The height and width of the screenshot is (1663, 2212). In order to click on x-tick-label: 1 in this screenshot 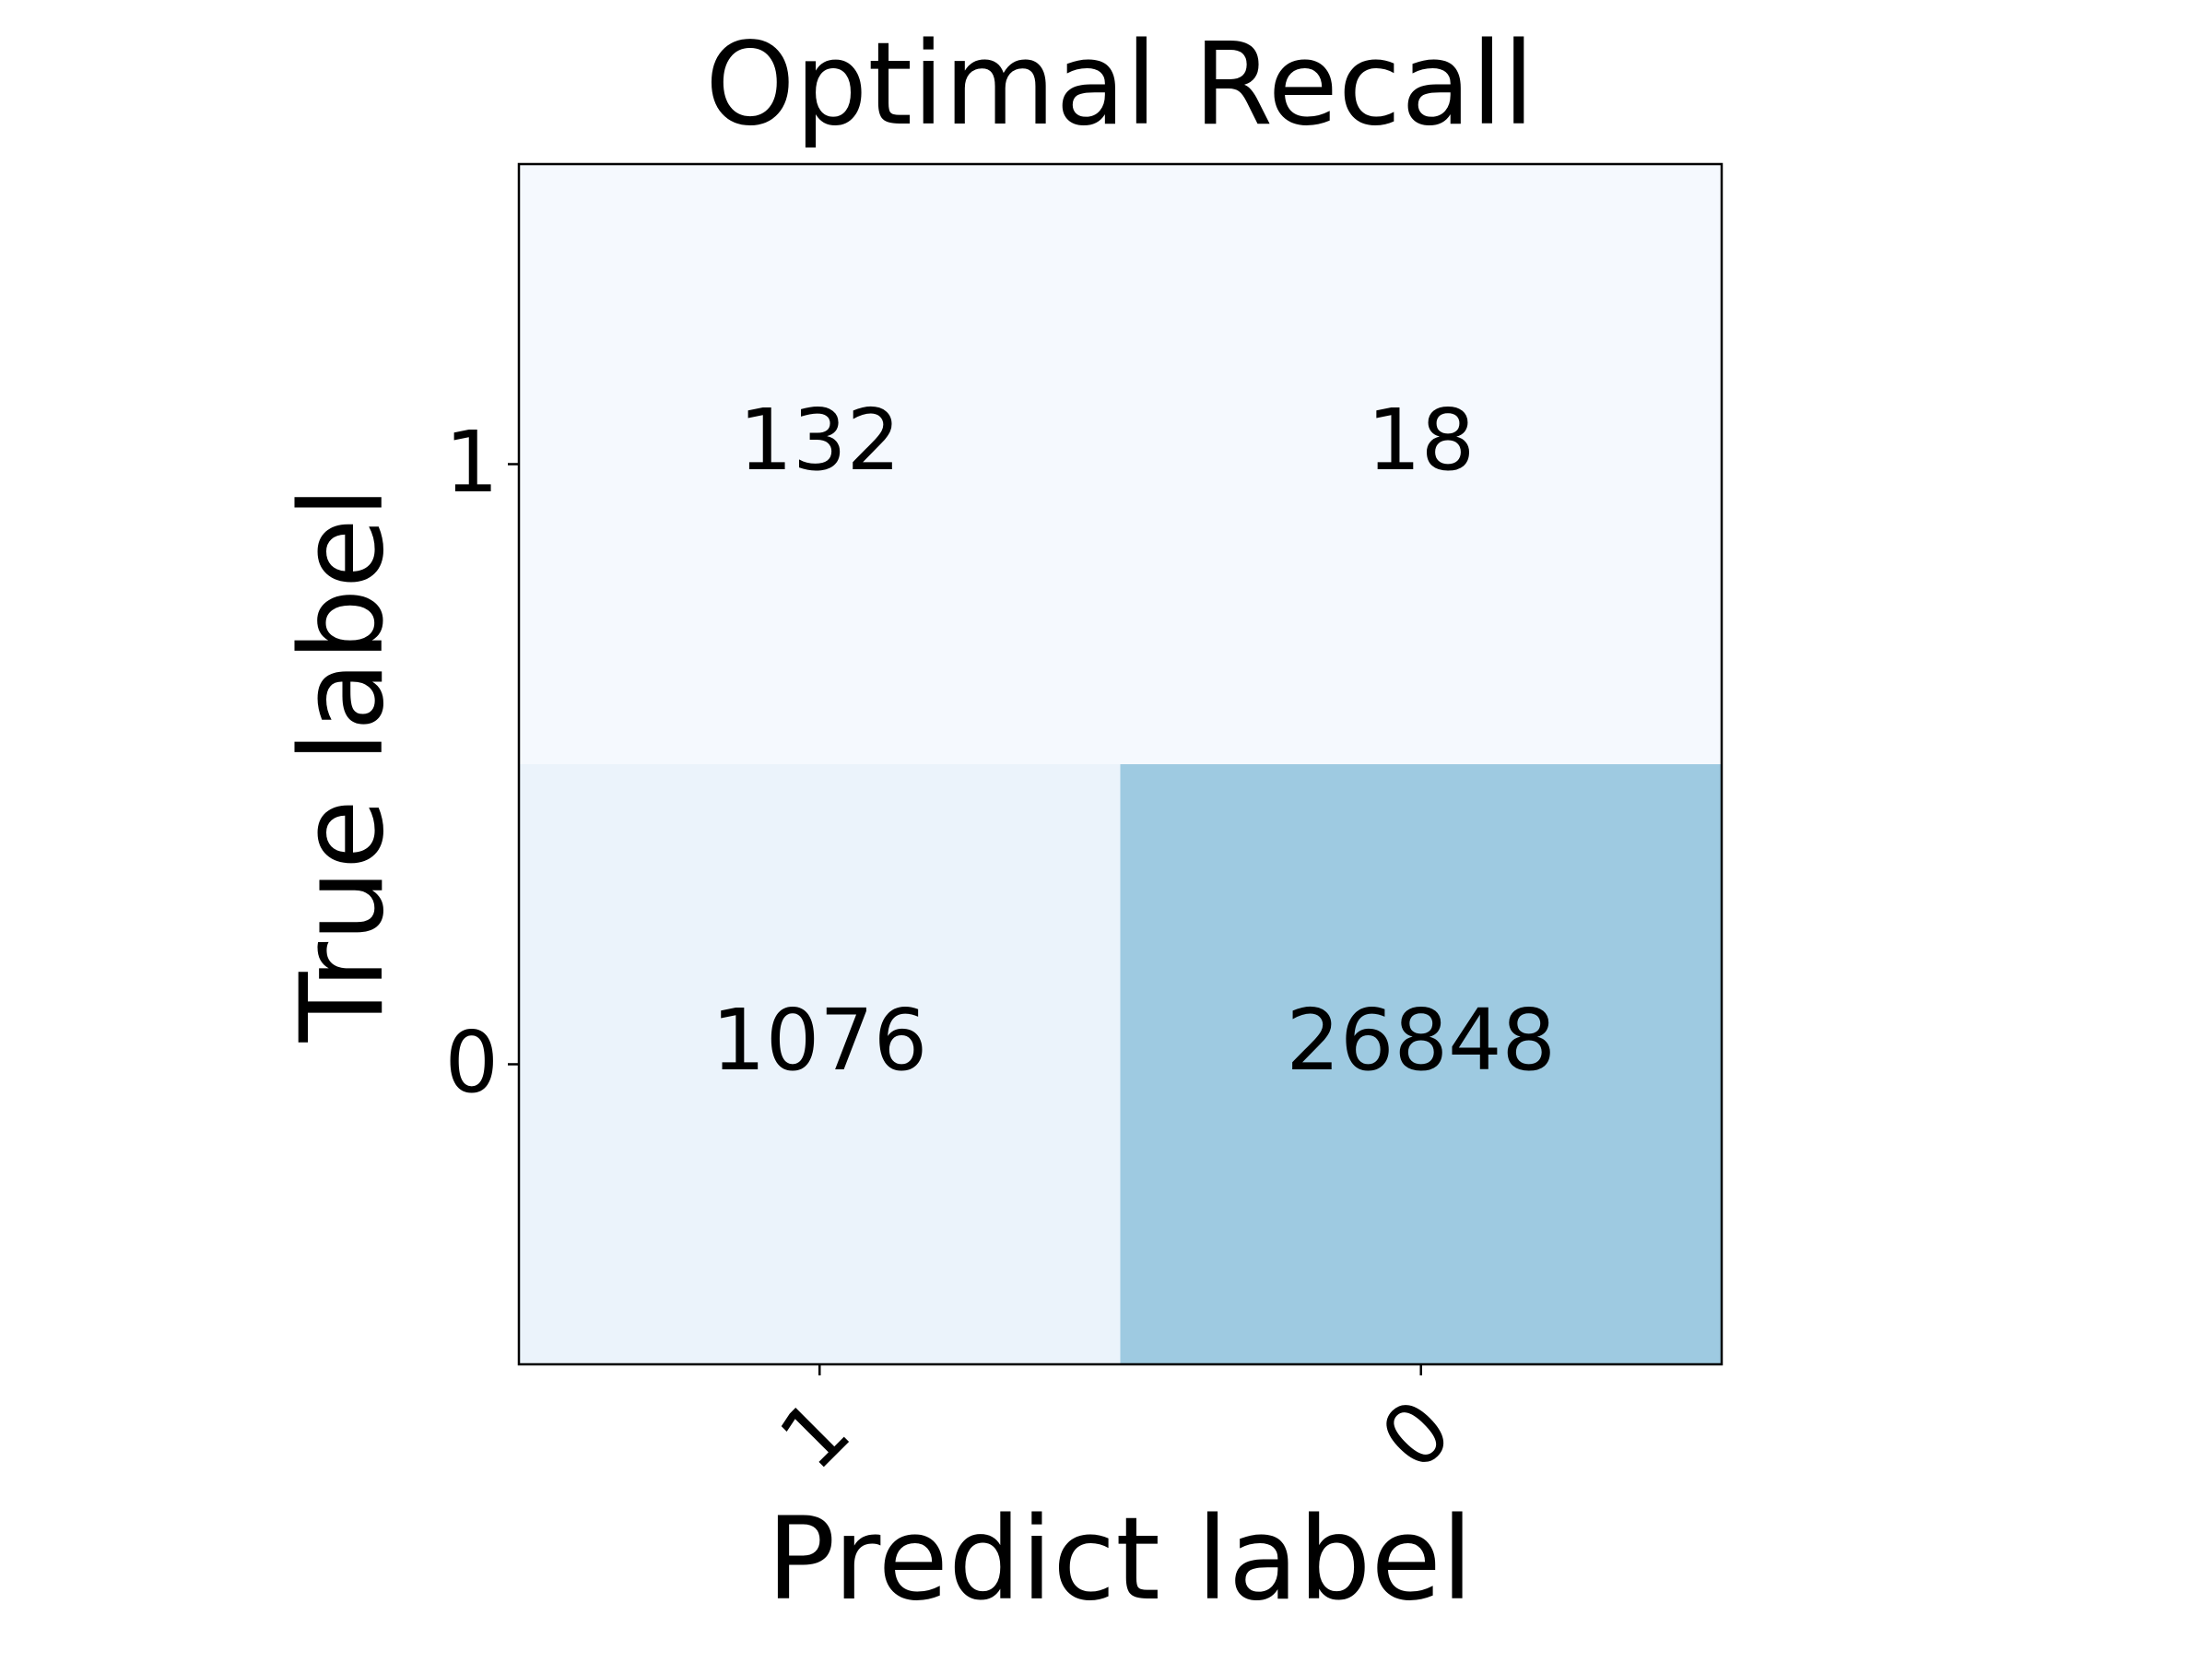, I will do `click(815, 1435)`.